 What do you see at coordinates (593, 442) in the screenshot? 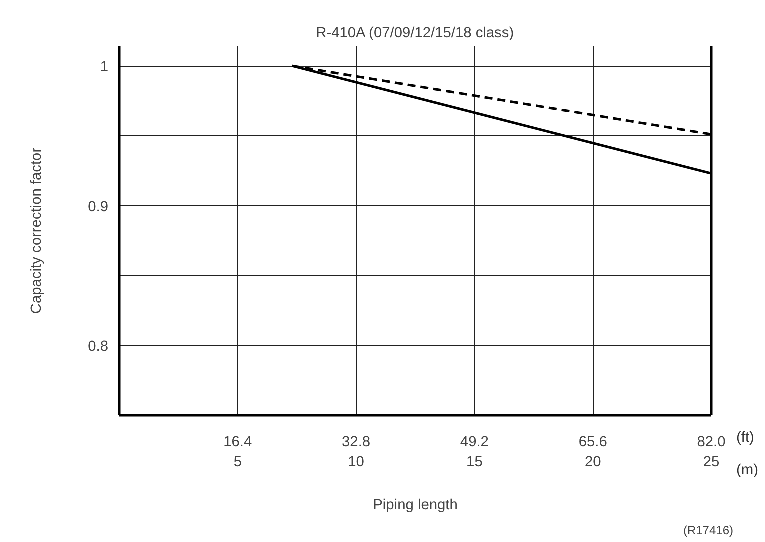
I see `x2-tick-label: 65.6` at bounding box center [593, 442].